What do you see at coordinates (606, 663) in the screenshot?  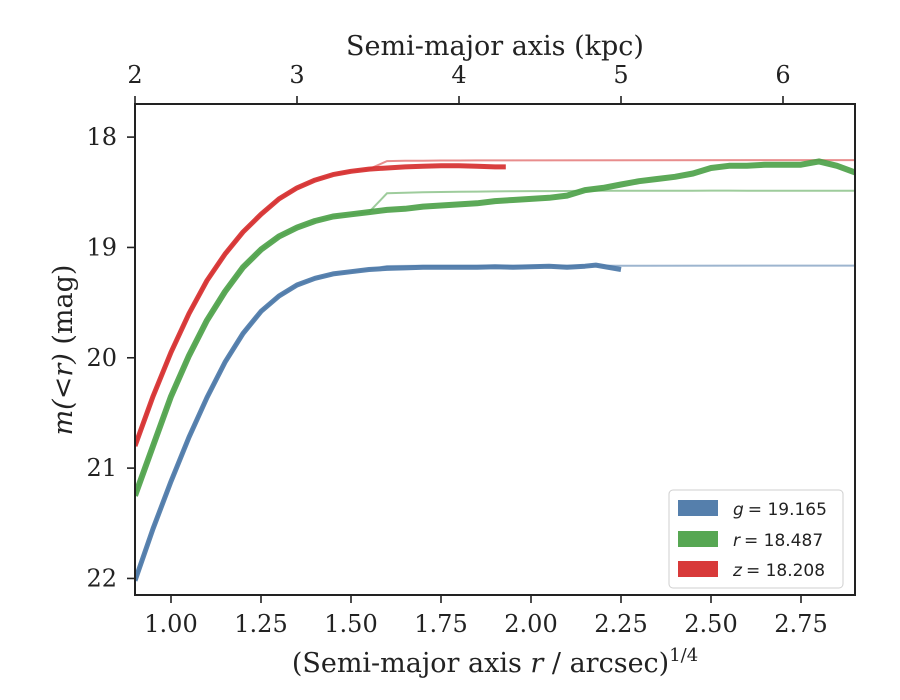 I see `x-axis-label-suffix: / arcsec)` at bounding box center [606, 663].